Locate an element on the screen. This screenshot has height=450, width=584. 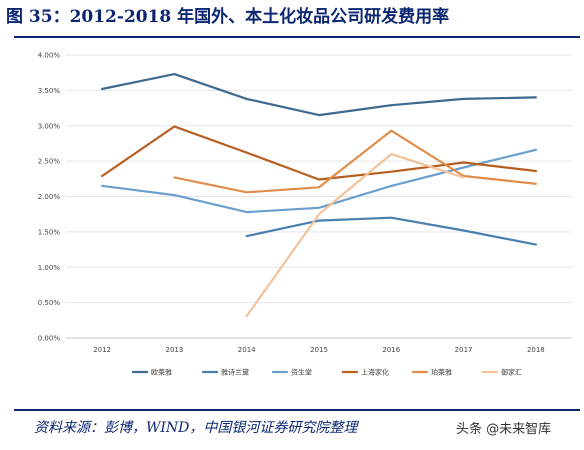
figure-title: 图 35：2012-2018 年国外、本土化妆品公司研发费用率 is located at coordinates (228, 17).